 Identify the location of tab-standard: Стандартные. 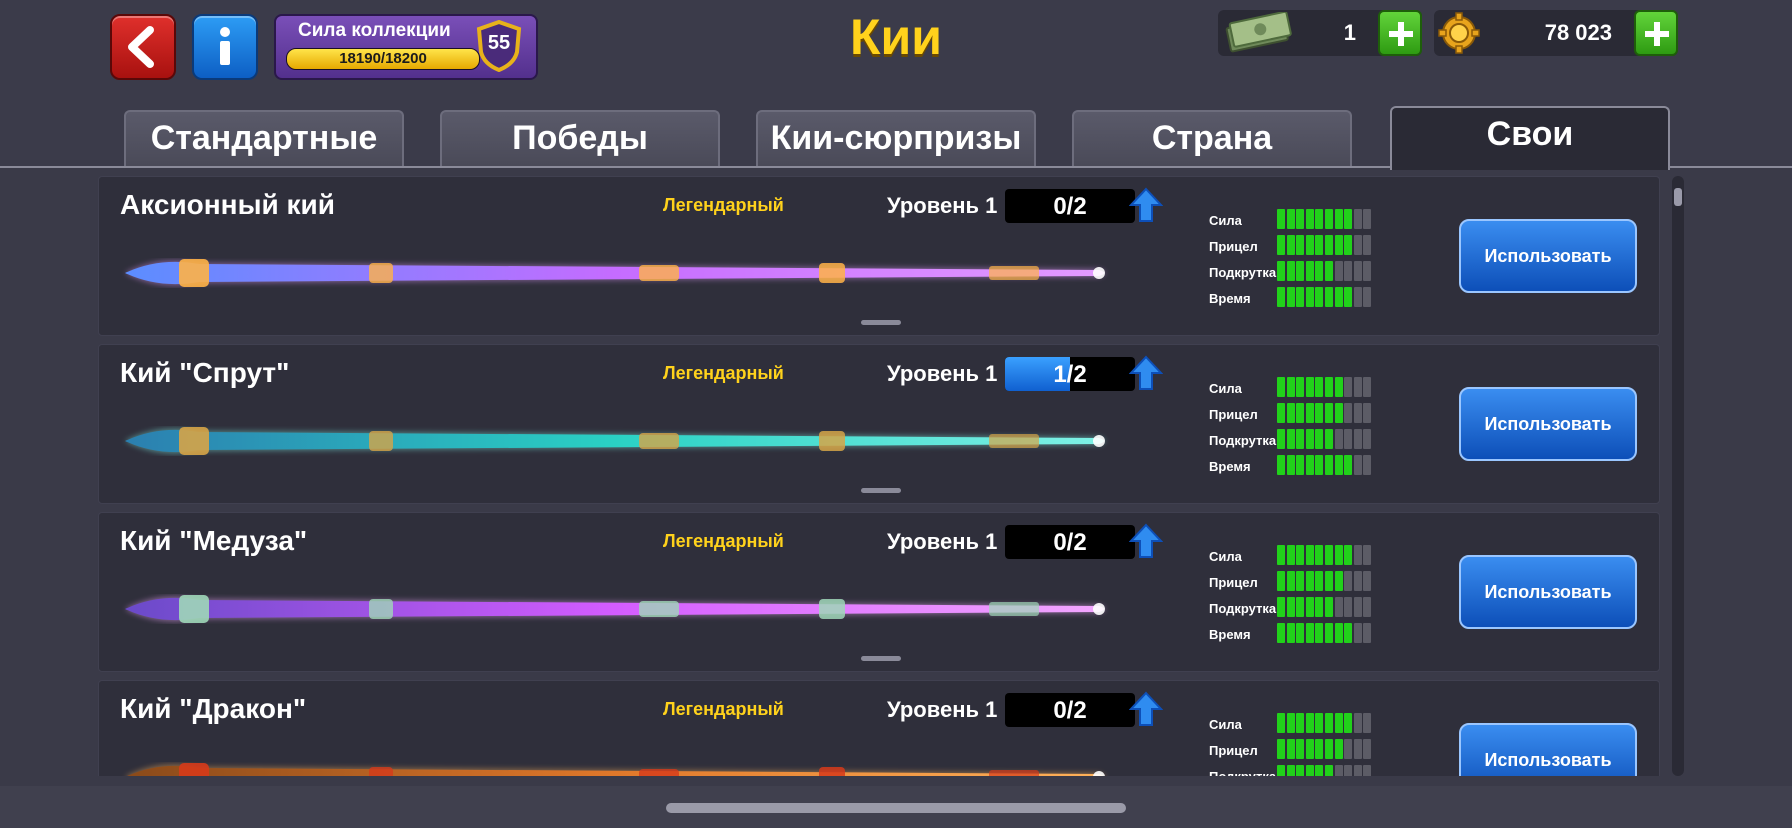
(264, 138).